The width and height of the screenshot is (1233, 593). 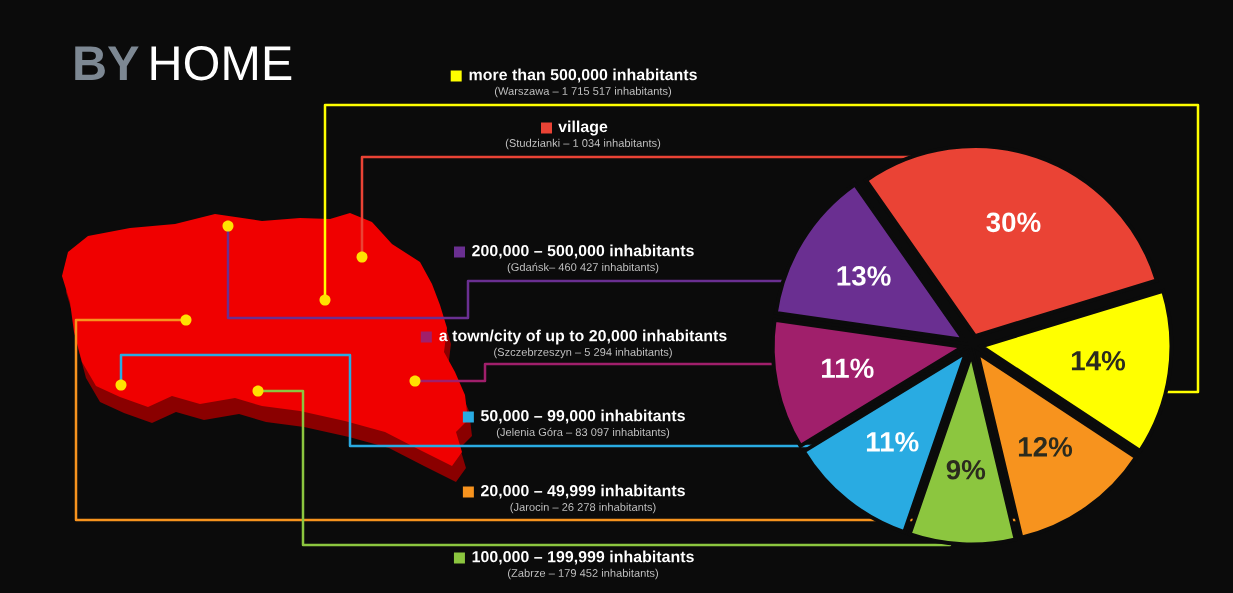 What do you see at coordinates (1098, 361) in the screenshot?
I see `data-label: 14%` at bounding box center [1098, 361].